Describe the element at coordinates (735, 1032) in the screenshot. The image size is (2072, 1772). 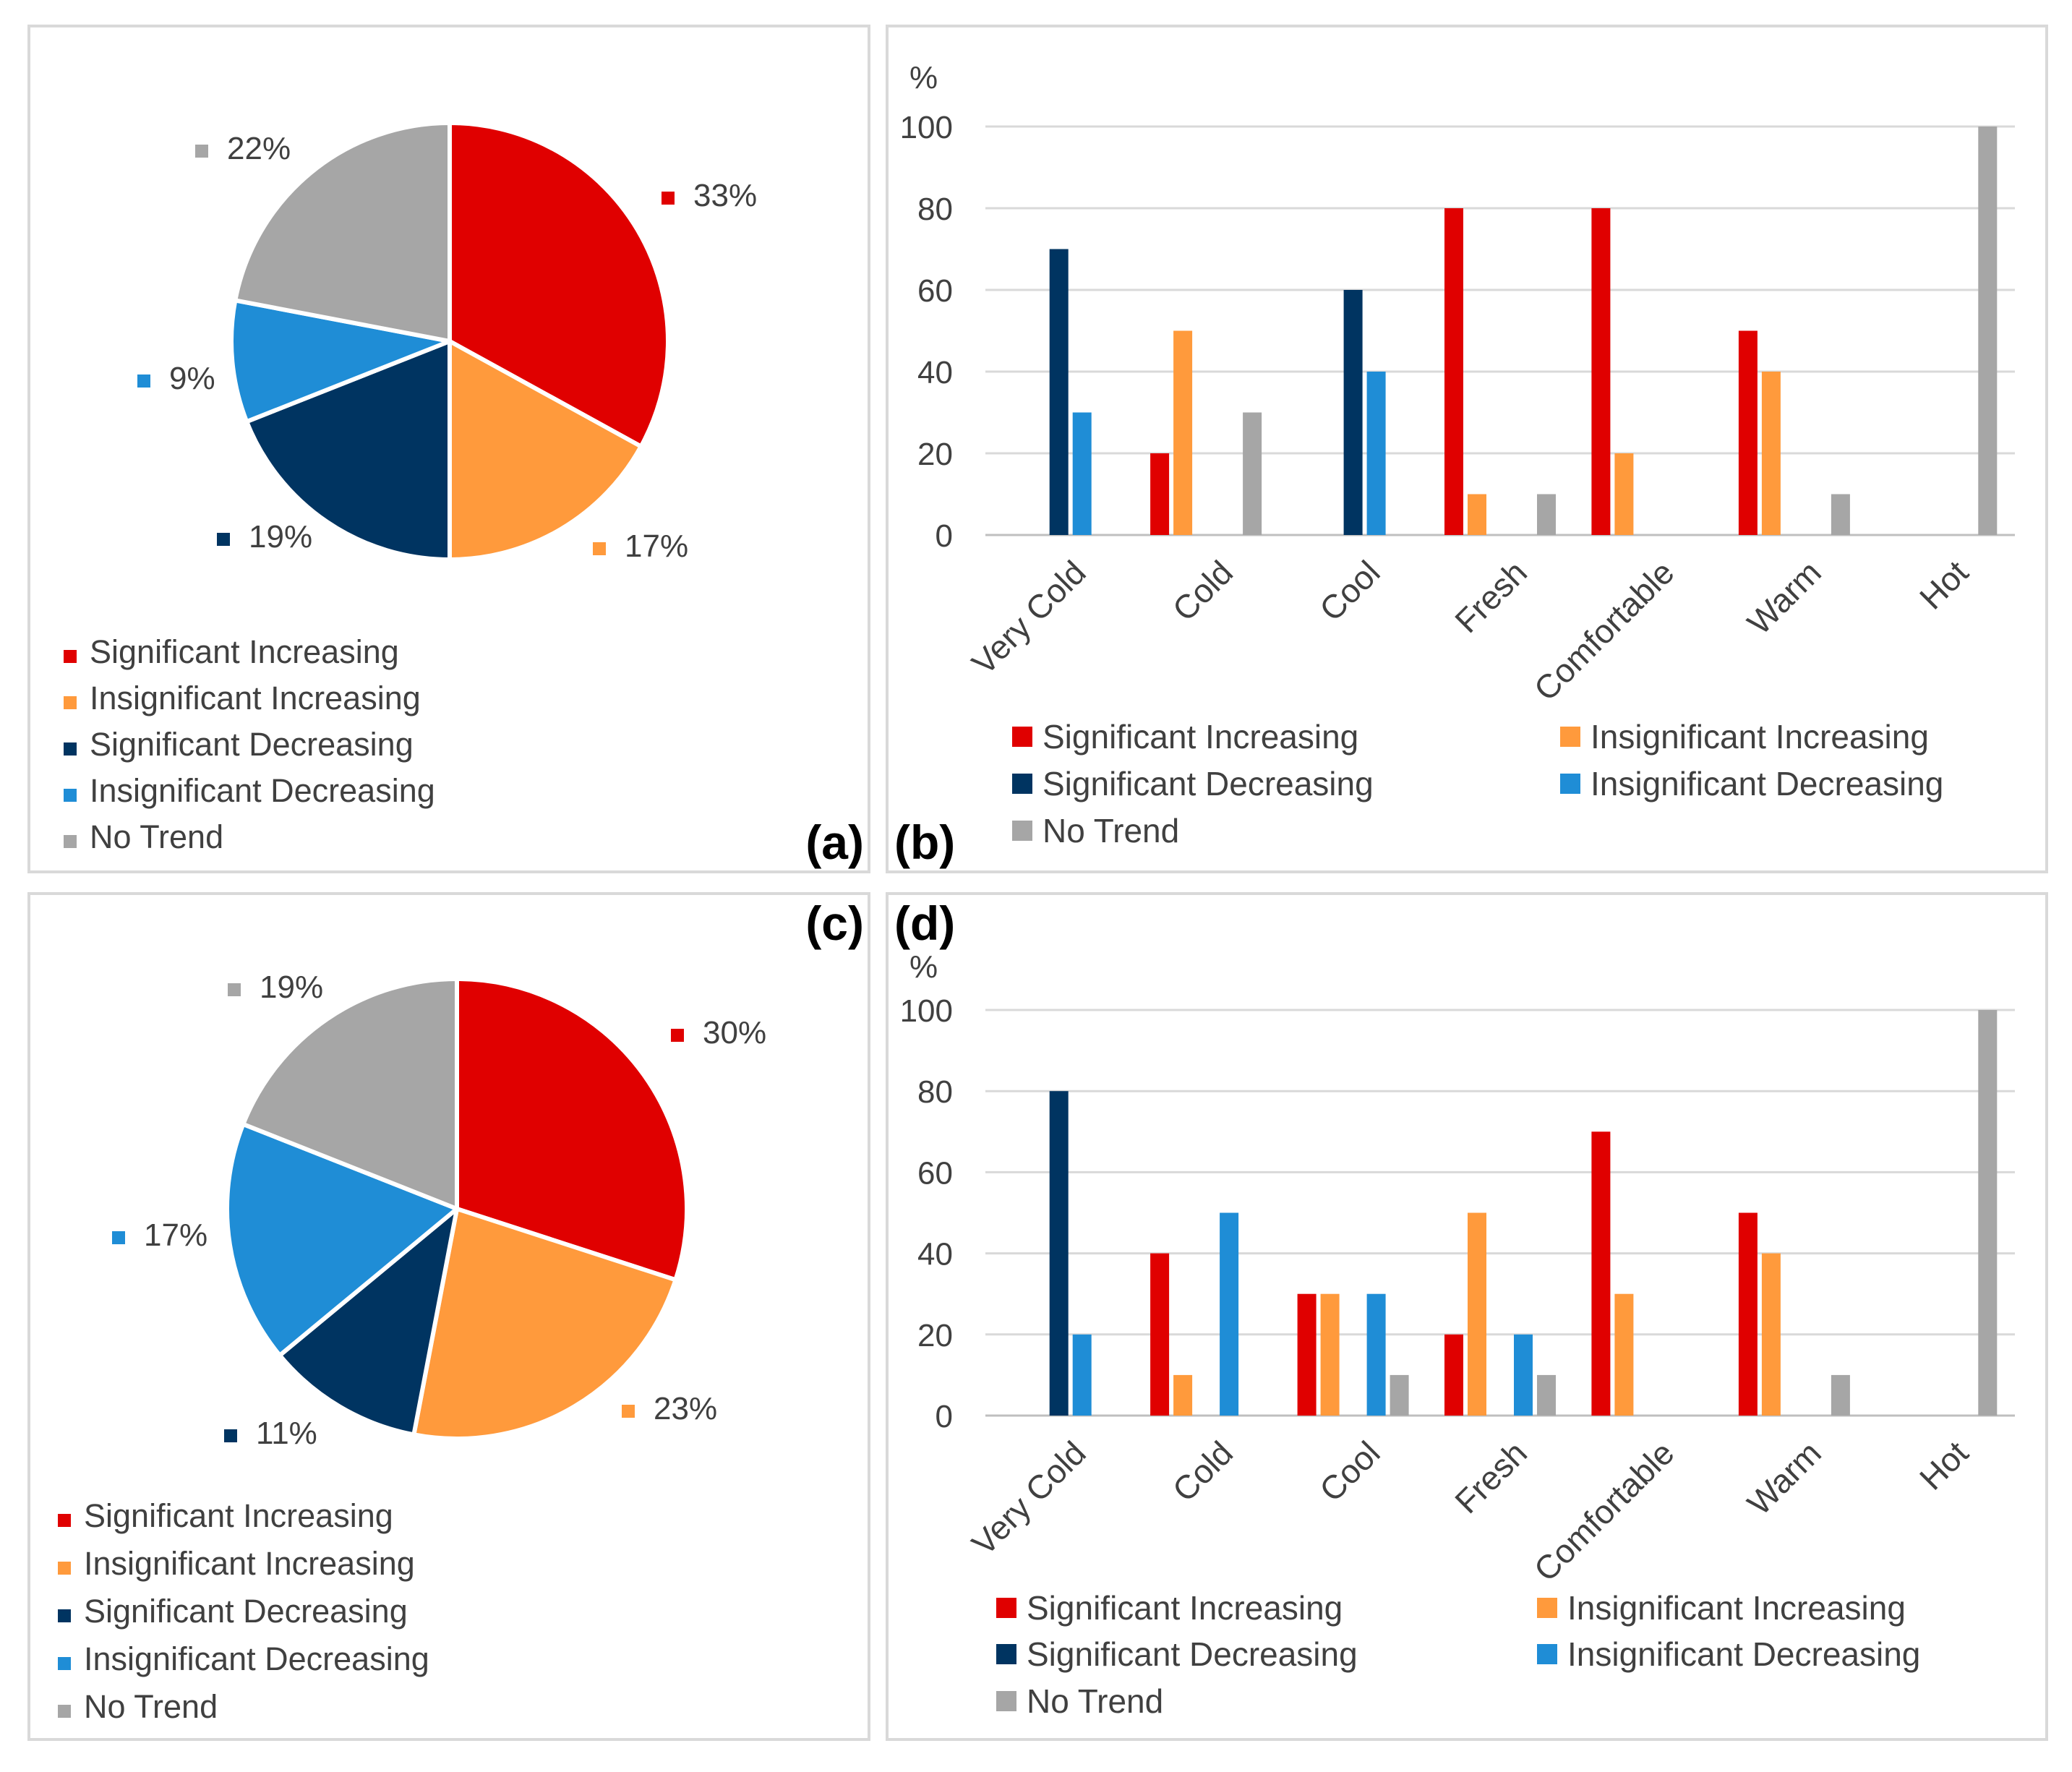
I see `pie-data-label-significant-increasing: 30%` at that location.